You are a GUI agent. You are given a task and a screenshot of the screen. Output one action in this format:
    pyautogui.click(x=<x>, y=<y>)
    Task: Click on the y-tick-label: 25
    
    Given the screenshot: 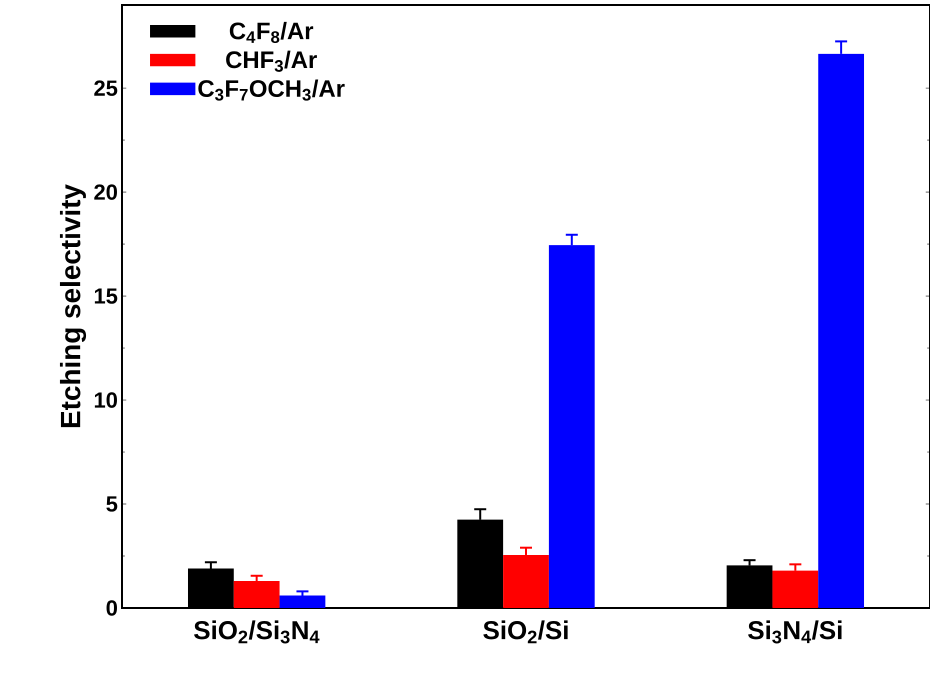 What is the action you would take?
    pyautogui.click(x=106, y=88)
    